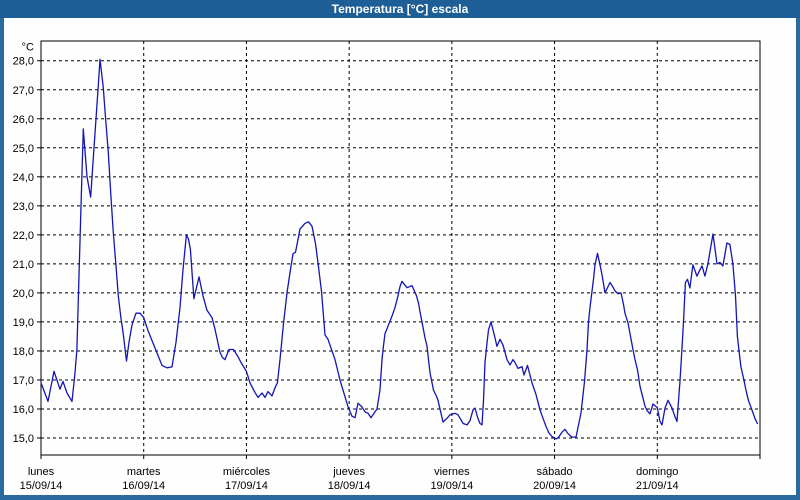 This screenshot has width=800, height=500. Describe the element at coordinates (23, 236) in the screenshot. I see `y-tick-label: 22,0` at that location.